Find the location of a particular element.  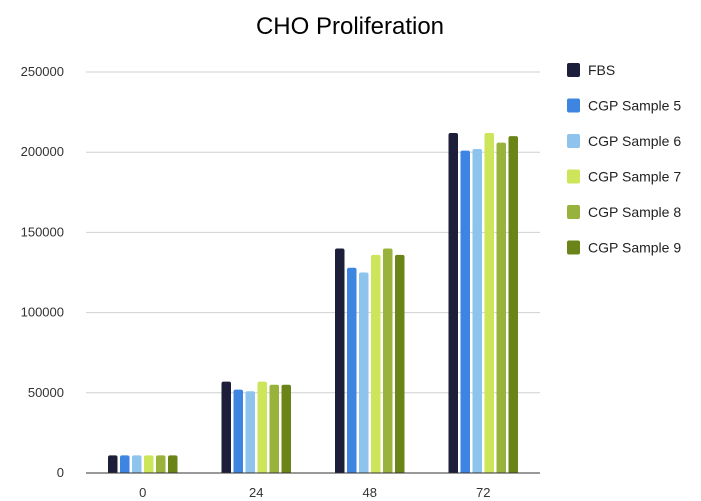

chart-title: CHO Proliferation is located at coordinates (350, 26).